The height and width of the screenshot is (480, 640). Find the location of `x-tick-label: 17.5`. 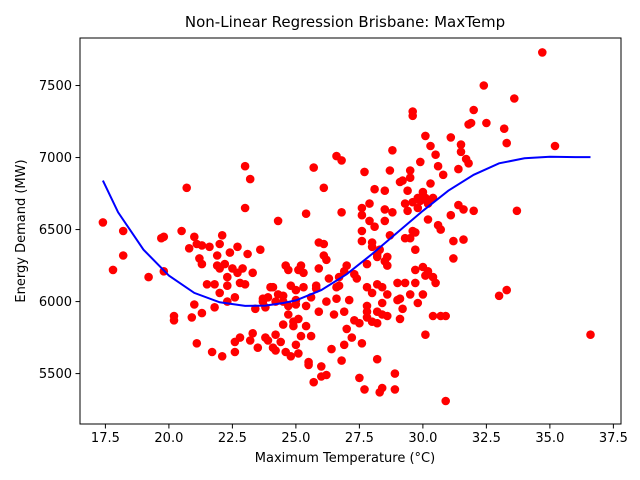

x-tick-label: 17.5 is located at coordinates (105, 438).